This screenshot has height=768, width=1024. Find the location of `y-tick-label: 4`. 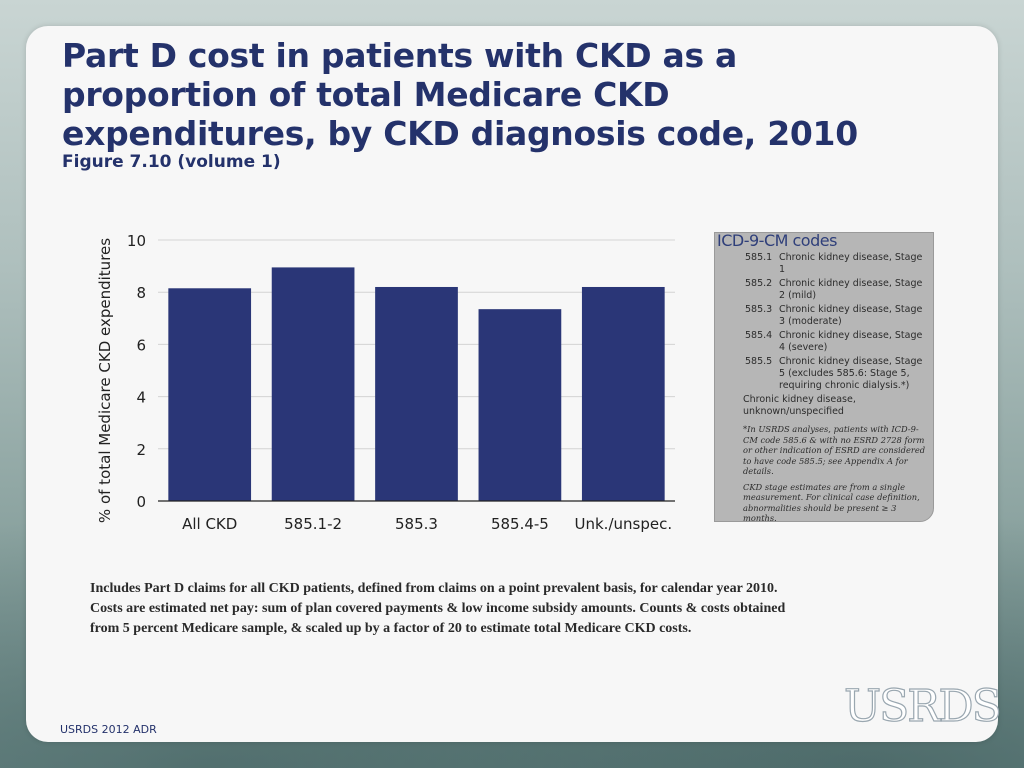

y-tick-label: 4 is located at coordinates (141, 398).